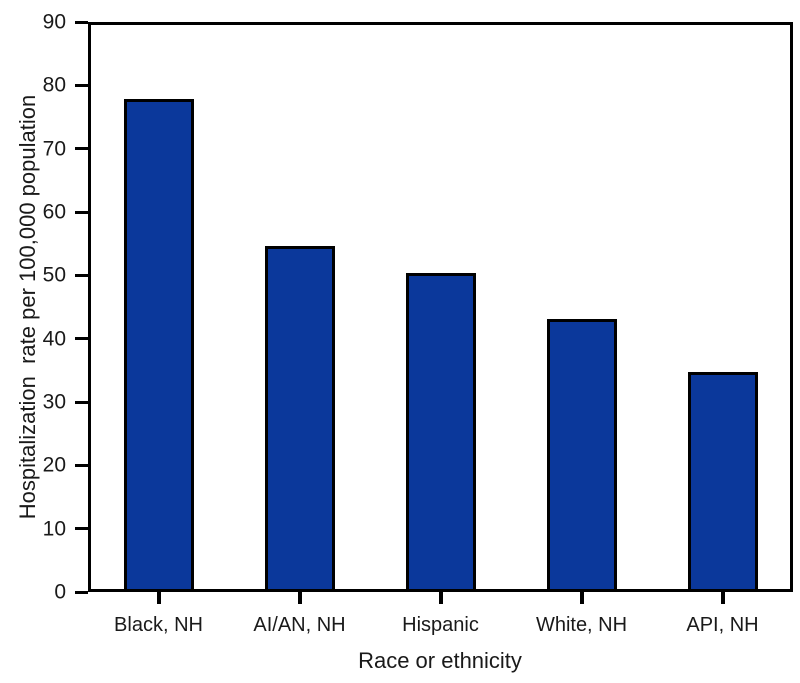 The width and height of the screenshot is (800, 683). Describe the element at coordinates (299, 625) in the screenshot. I see `x-category-label: AI/AN, NH` at that location.